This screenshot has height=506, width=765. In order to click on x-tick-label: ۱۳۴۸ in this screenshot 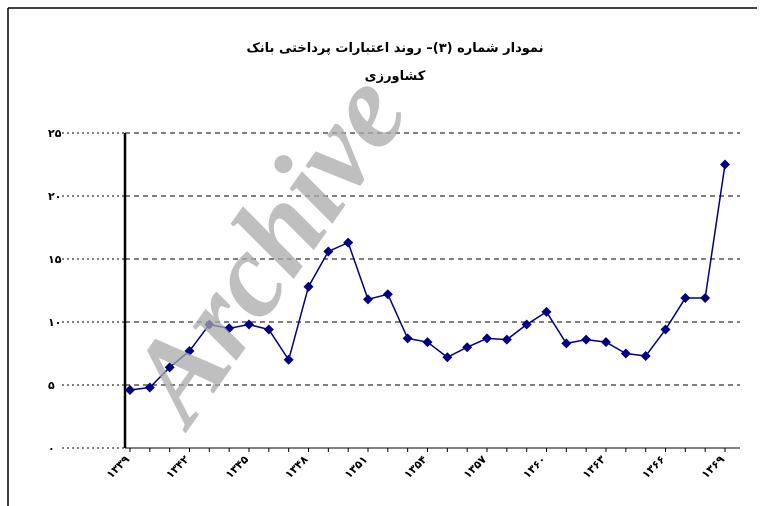, I will do `click(296, 467)`.